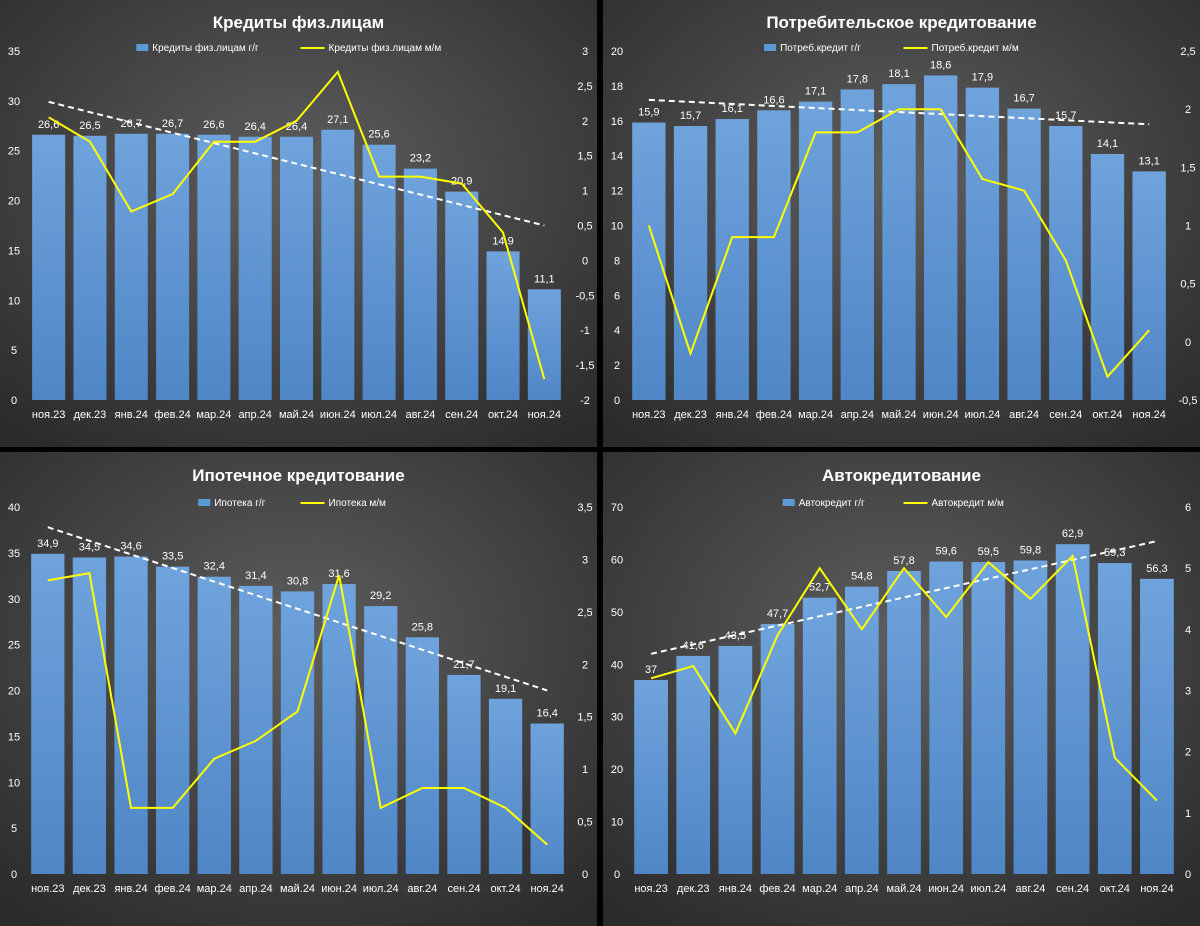 The width and height of the screenshot is (1200, 926). What do you see at coordinates (337, 120) in the screenshot?
I see `data-label: 27,1` at bounding box center [337, 120].